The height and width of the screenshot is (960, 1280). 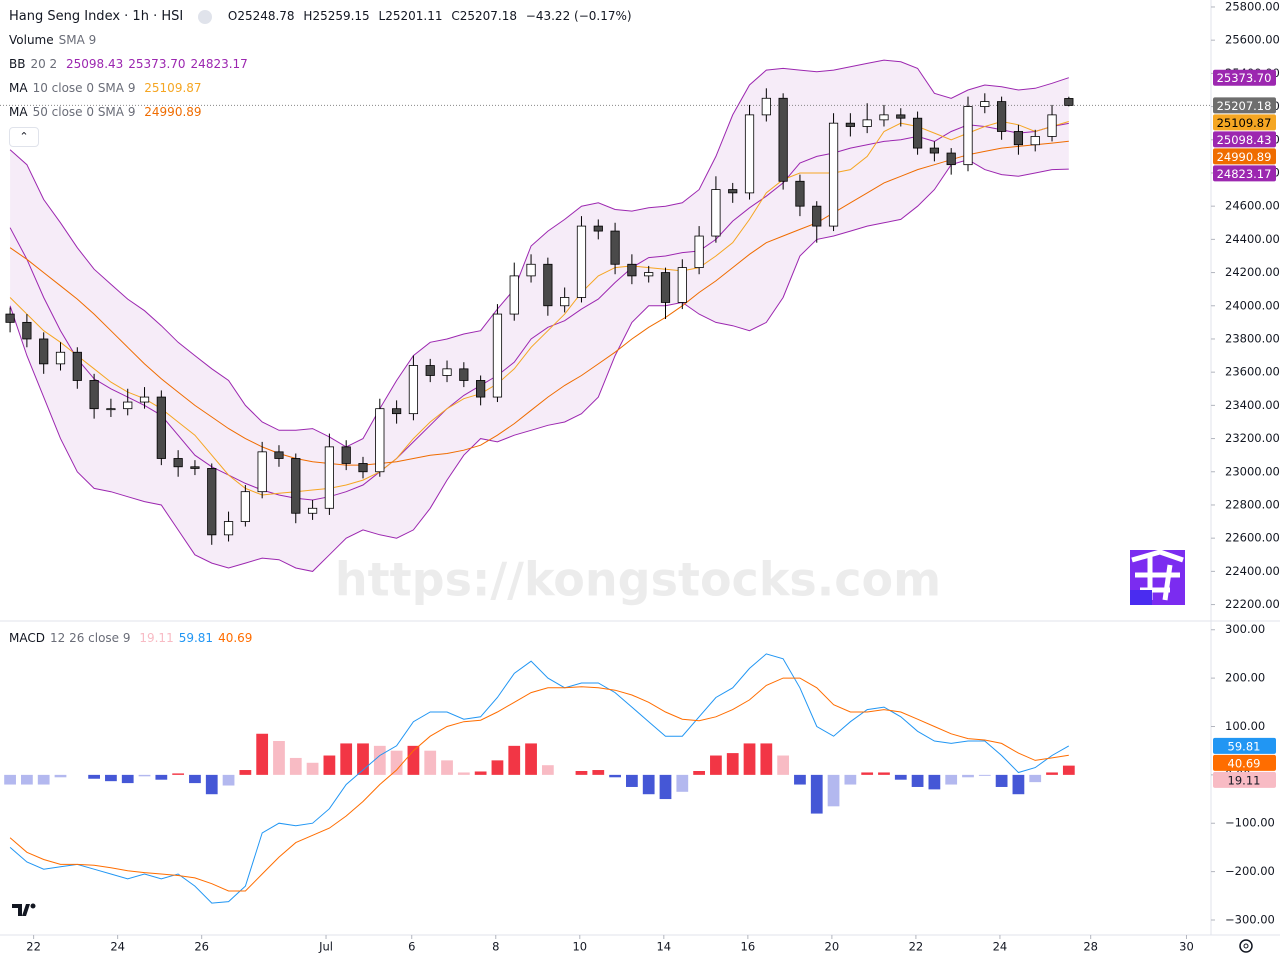 I want to click on price-tag-label: 25373.70, so click(x=1244, y=78).